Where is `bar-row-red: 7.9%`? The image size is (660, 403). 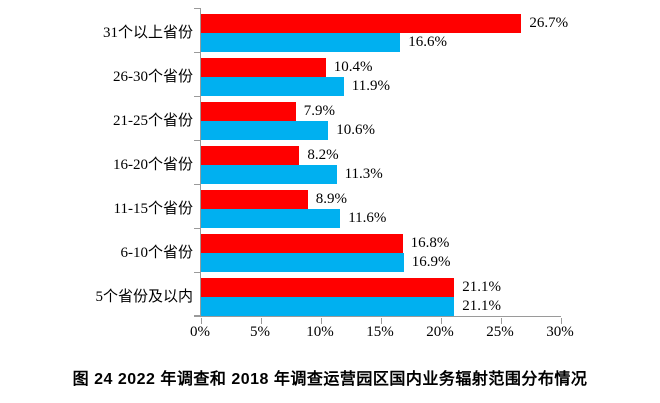
bar-row-red: 7.9% is located at coordinates (381, 111).